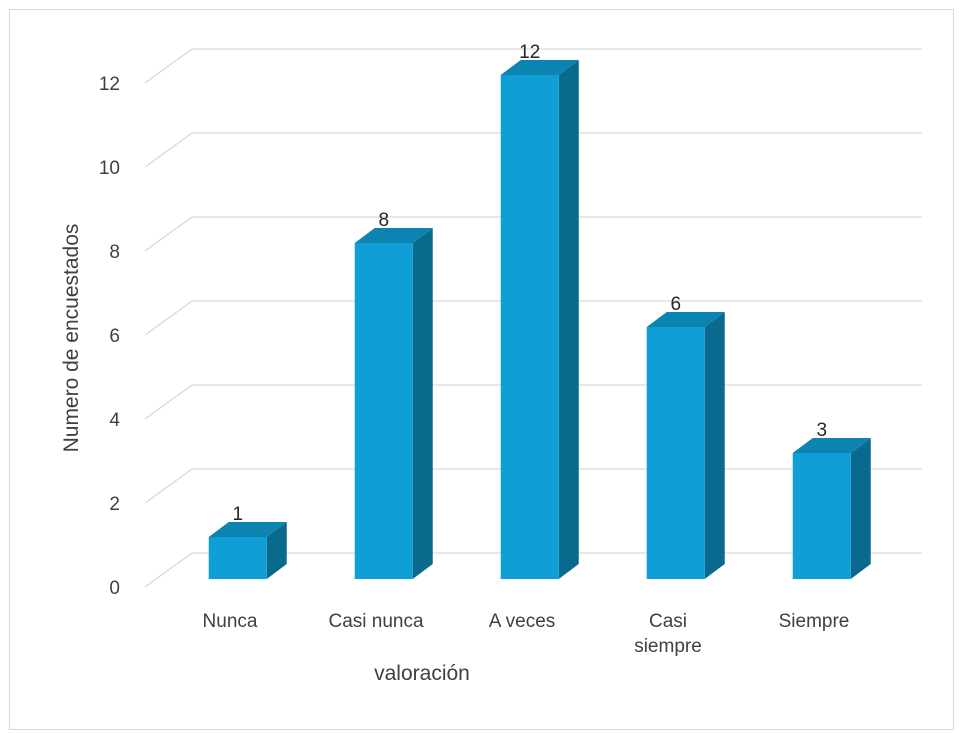  What do you see at coordinates (237, 514) in the screenshot?
I see `data-label: 1` at bounding box center [237, 514].